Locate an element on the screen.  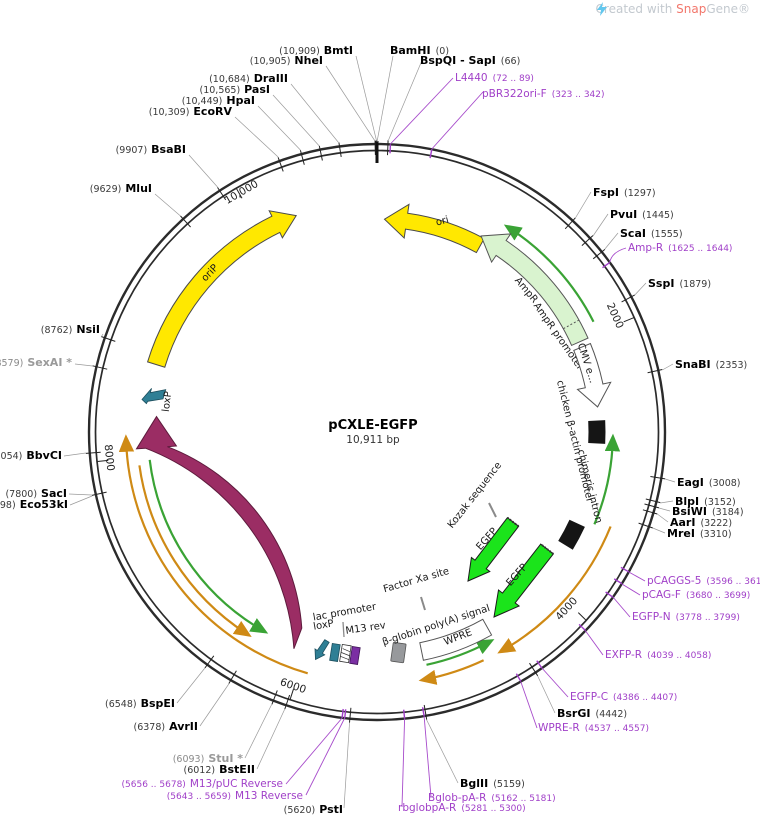
enzyme-psti: (5620) PstI is located at coordinates (318, 761).